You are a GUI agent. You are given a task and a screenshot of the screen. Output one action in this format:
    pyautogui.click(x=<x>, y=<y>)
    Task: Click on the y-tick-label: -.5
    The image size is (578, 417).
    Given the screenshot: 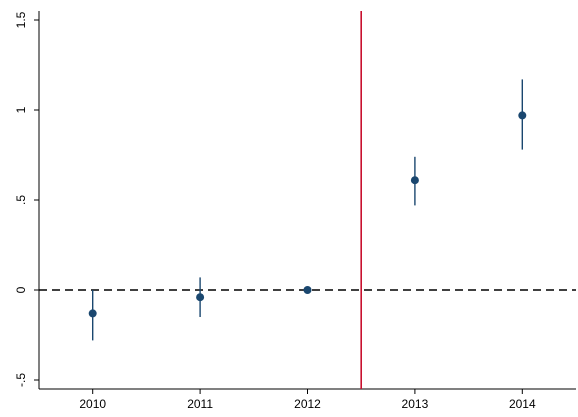 What is the action you would take?
    pyautogui.click(x=21, y=380)
    